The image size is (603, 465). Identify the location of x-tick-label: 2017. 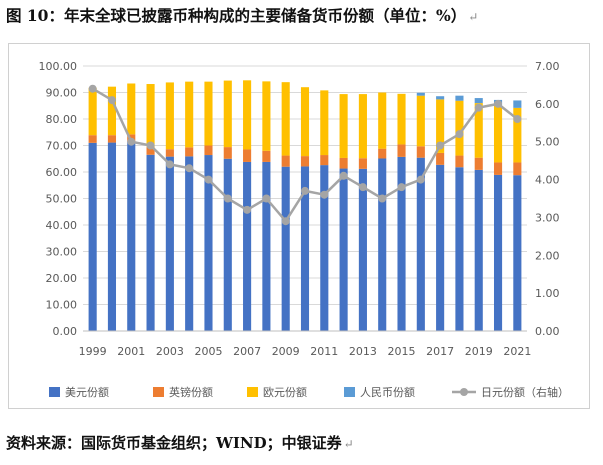
(440, 351).